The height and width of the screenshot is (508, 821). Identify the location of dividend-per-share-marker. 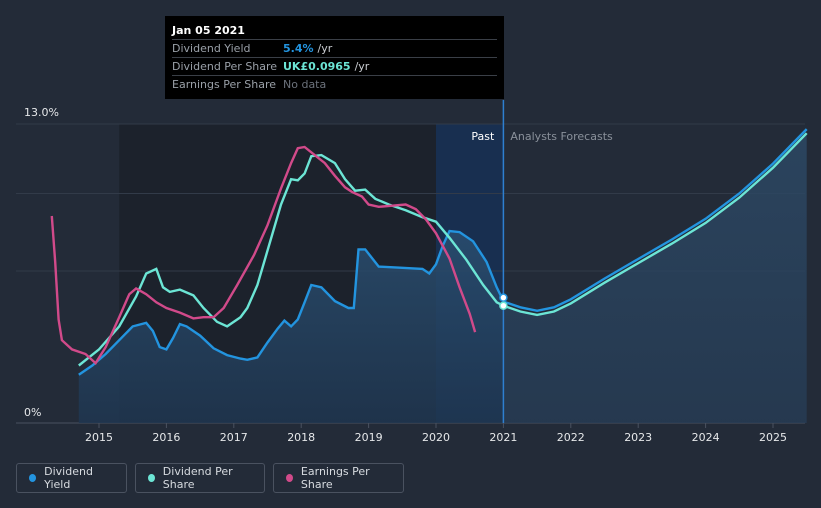
(503, 305).